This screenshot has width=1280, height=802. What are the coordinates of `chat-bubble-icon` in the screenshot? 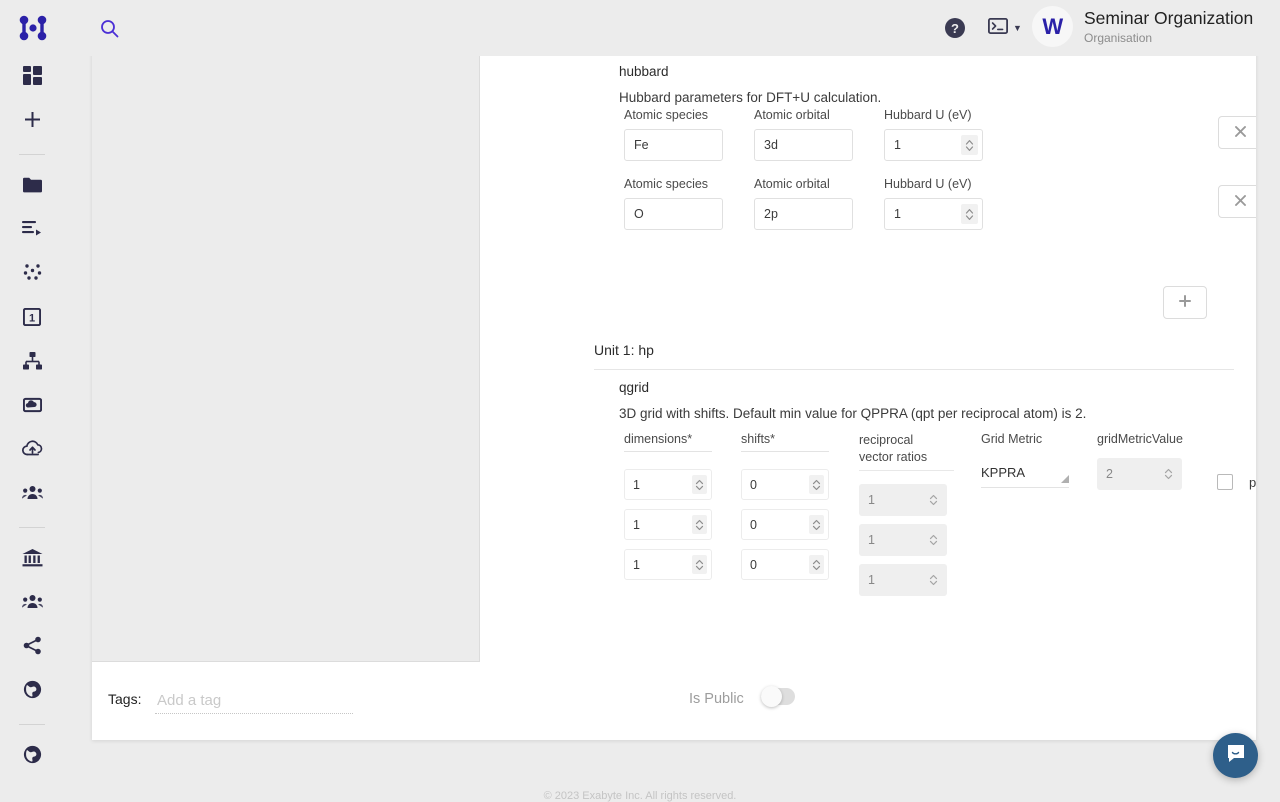 It's located at (1236, 755).